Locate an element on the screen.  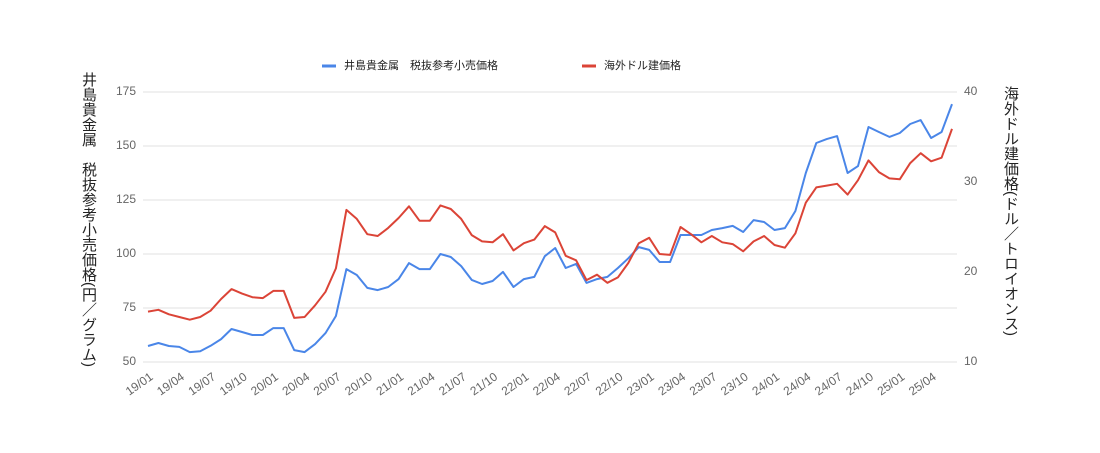
x-tick-label: 19/01 is located at coordinates (139, 383).